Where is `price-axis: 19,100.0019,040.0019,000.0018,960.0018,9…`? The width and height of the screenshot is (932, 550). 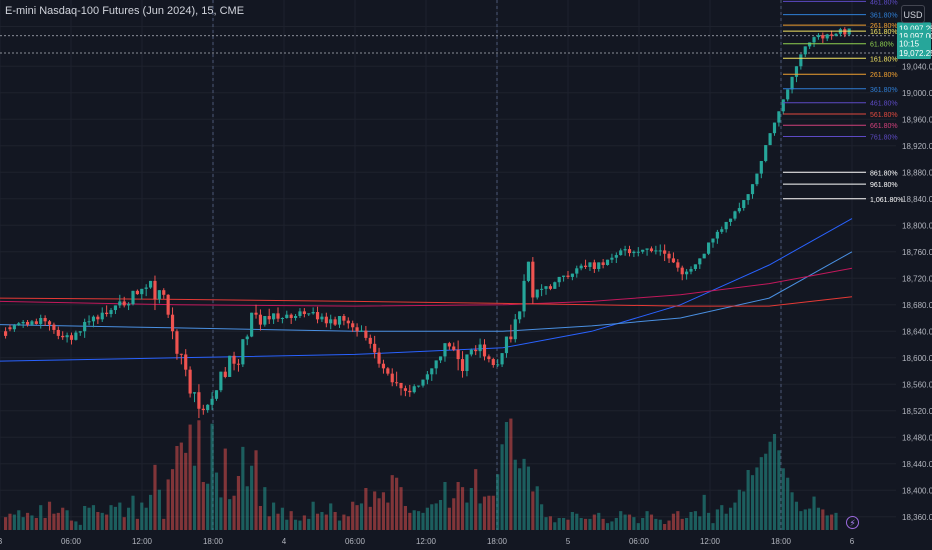 price-axis: 19,100.0019,040.0019,000.0018,960.0018,9… is located at coordinates (917, 272).